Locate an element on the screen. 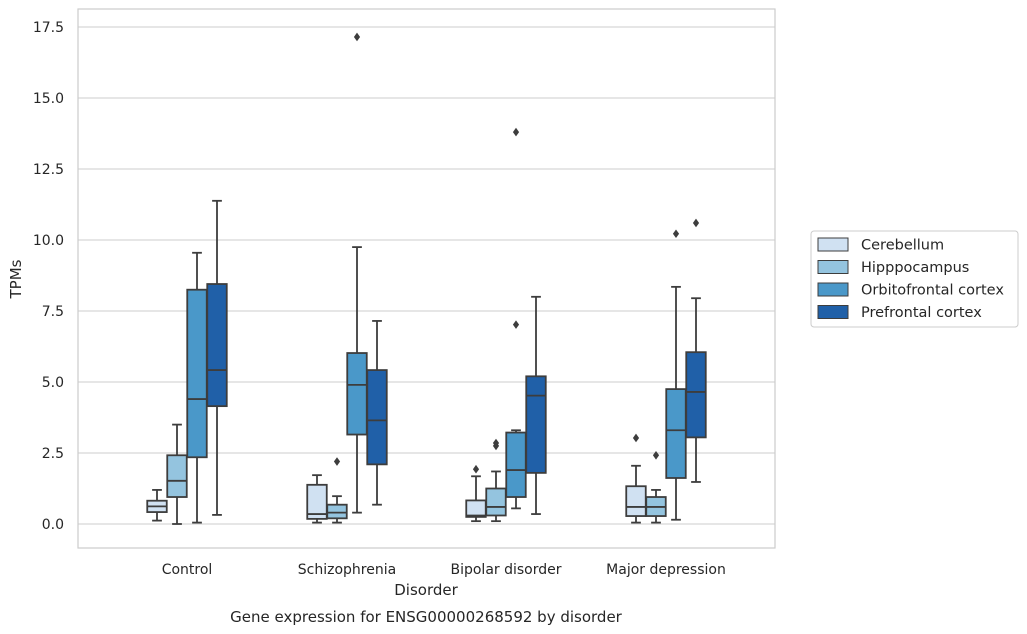 This screenshot has width=1027, height=634. y-tick-label: 0.0 is located at coordinates (53, 525).